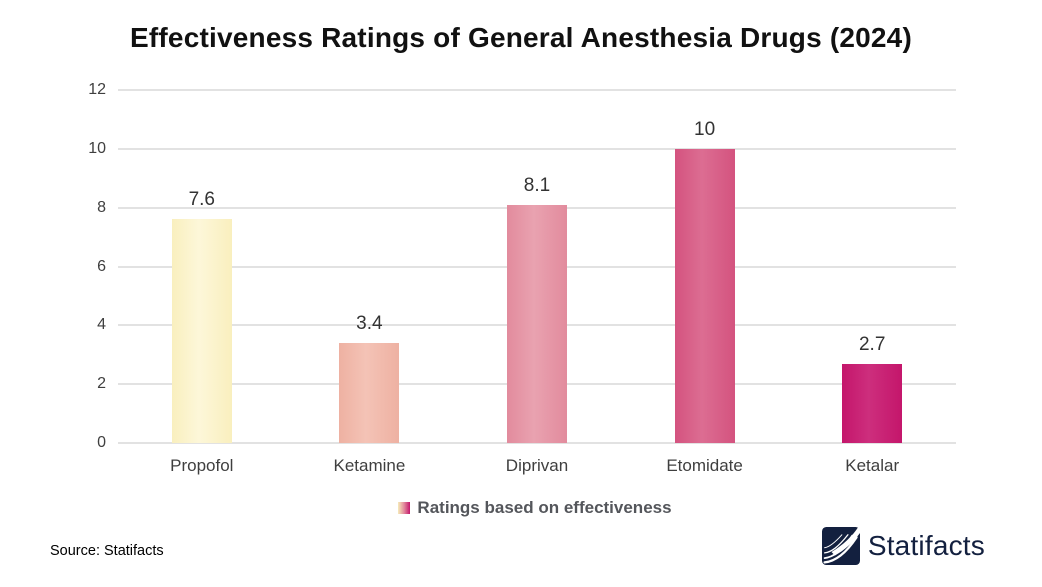 This screenshot has width=1042, height=587. Describe the element at coordinates (704, 295) in the screenshot. I see `bar-etomidate` at that location.